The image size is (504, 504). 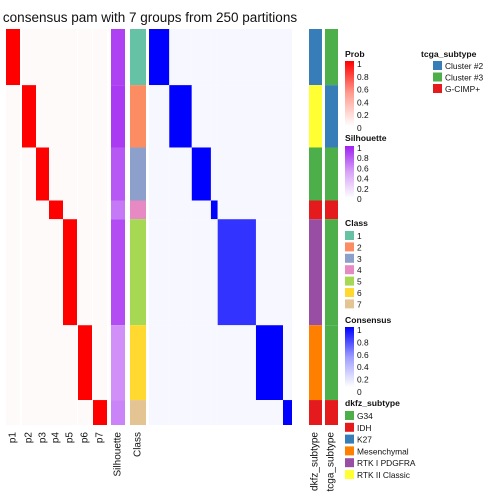 What do you see at coordinates (70, 438) in the screenshot?
I see `column-label-p5: p5` at bounding box center [70, 438].